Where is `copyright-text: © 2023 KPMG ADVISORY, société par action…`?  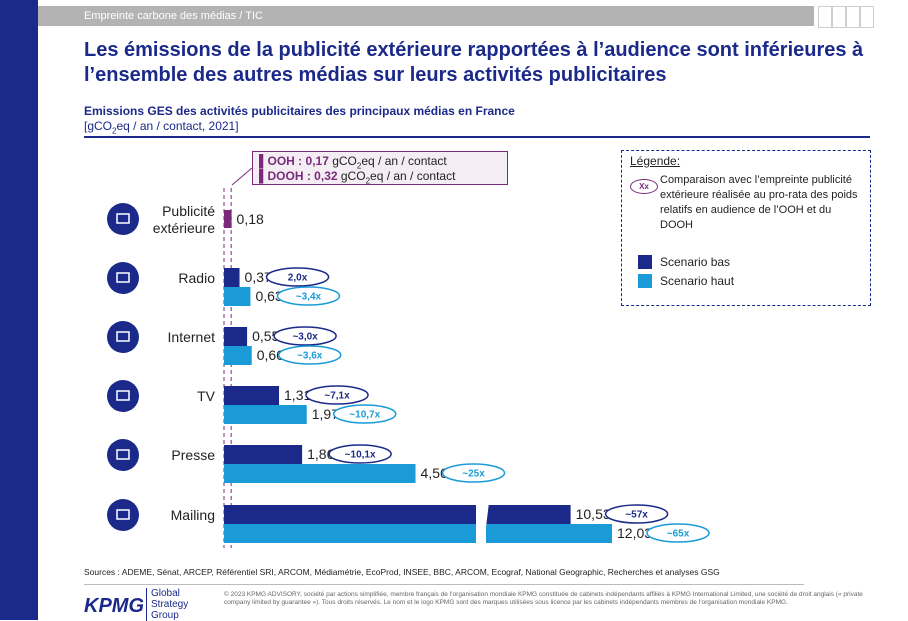
copyright-text: © 2023 KPMG ADVISORY, société par action… is located at coordinates (543, 598).